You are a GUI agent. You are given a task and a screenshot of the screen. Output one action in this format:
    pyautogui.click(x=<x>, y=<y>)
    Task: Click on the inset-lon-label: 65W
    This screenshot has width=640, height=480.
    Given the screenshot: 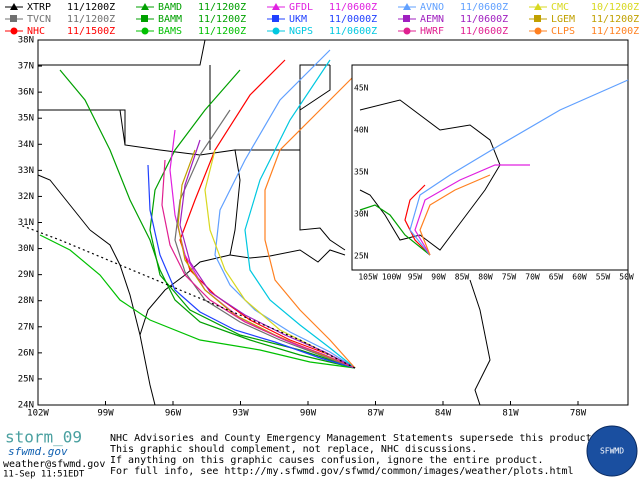 What is the action you would take?
    pyautogui.click(x=556, y=277)
    